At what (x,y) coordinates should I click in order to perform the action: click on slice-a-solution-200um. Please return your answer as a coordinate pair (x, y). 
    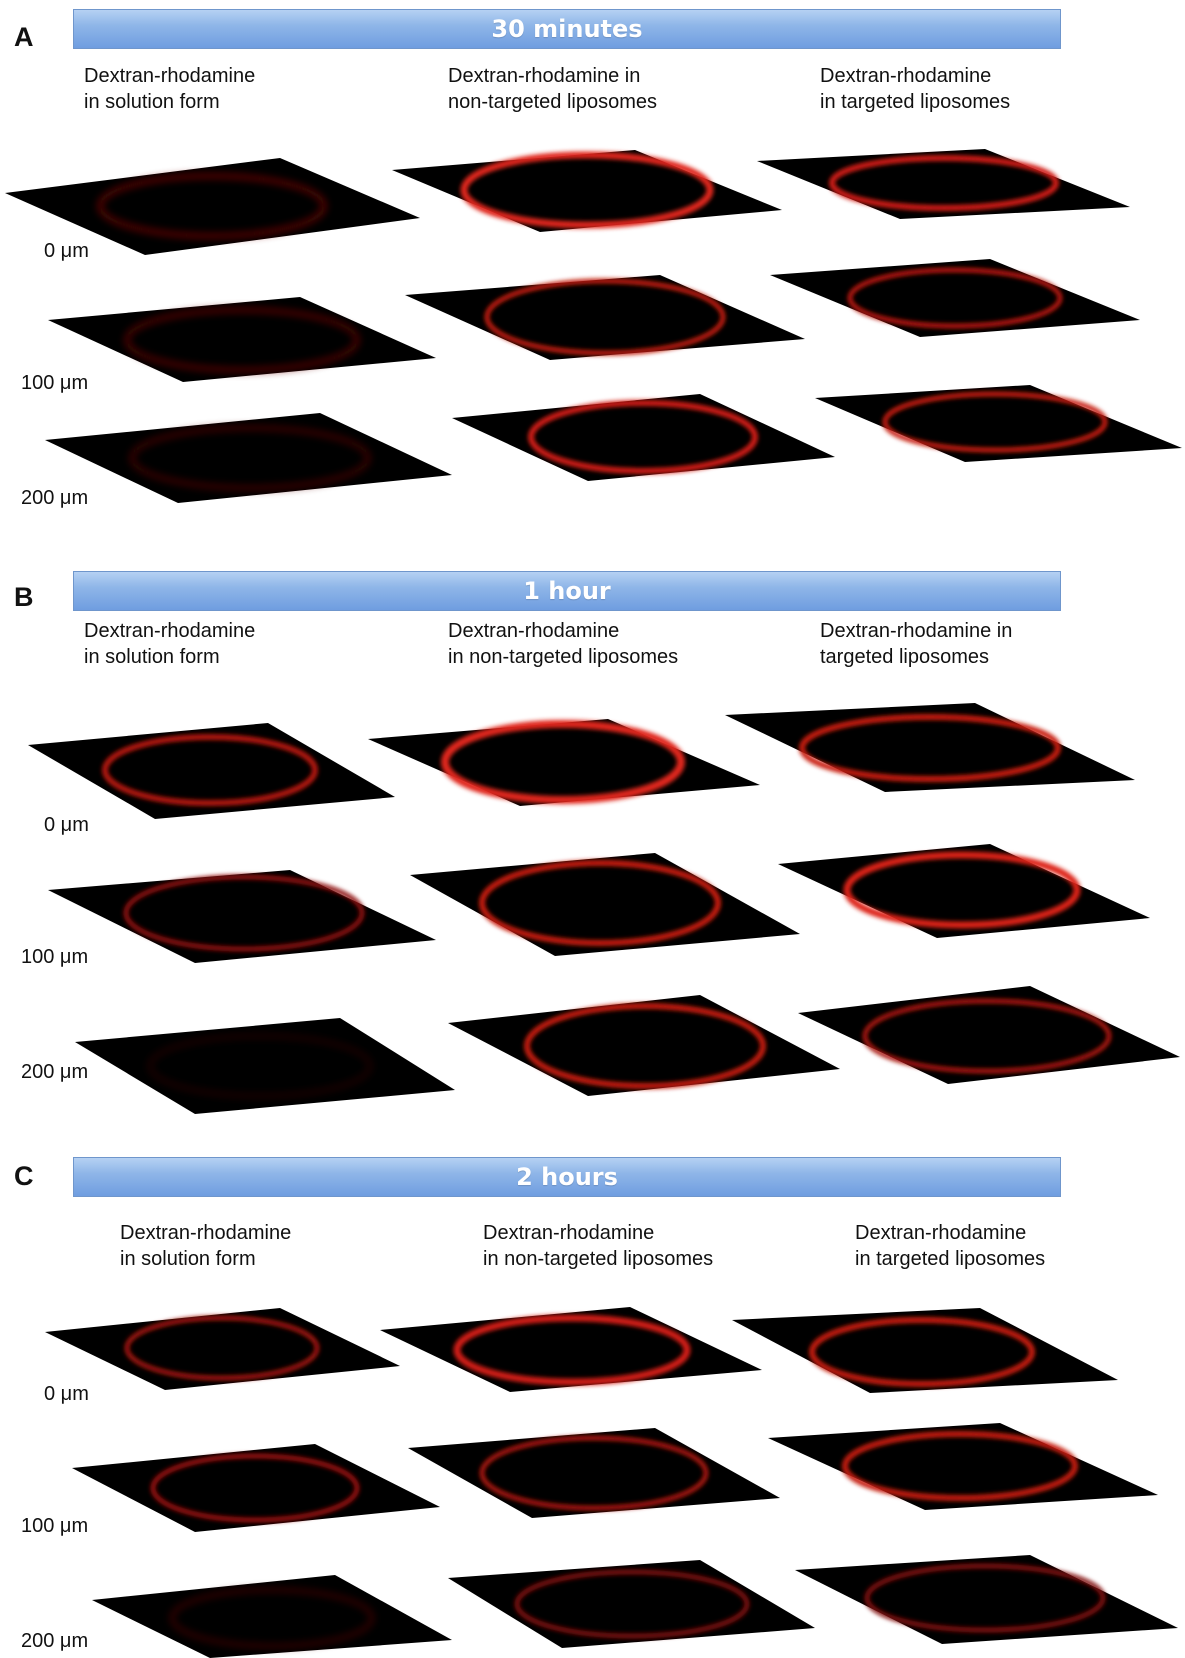
    Looking at the image, I should click on (248, 458).